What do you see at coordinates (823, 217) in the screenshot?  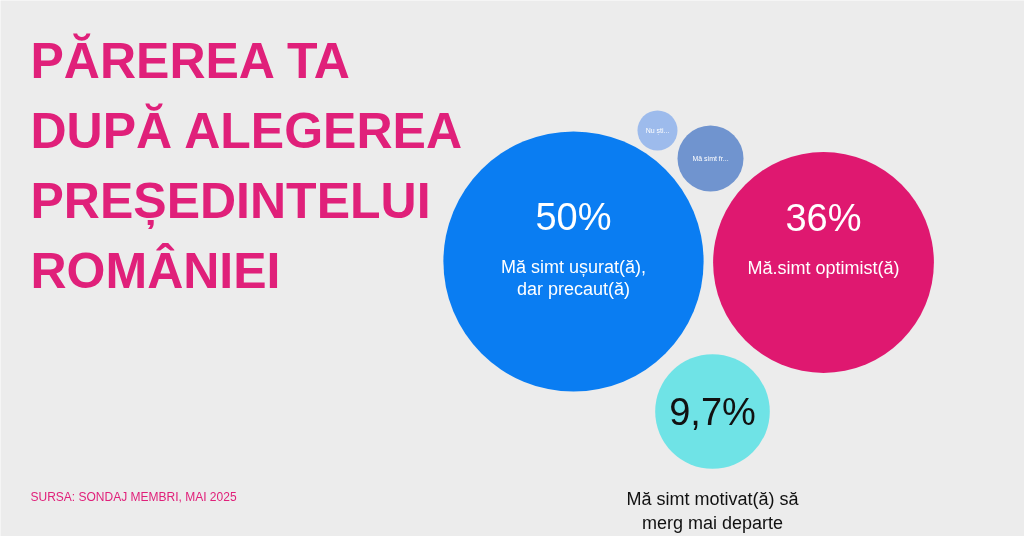 I see `data-label: 36%` at bounding box center [823, 217].